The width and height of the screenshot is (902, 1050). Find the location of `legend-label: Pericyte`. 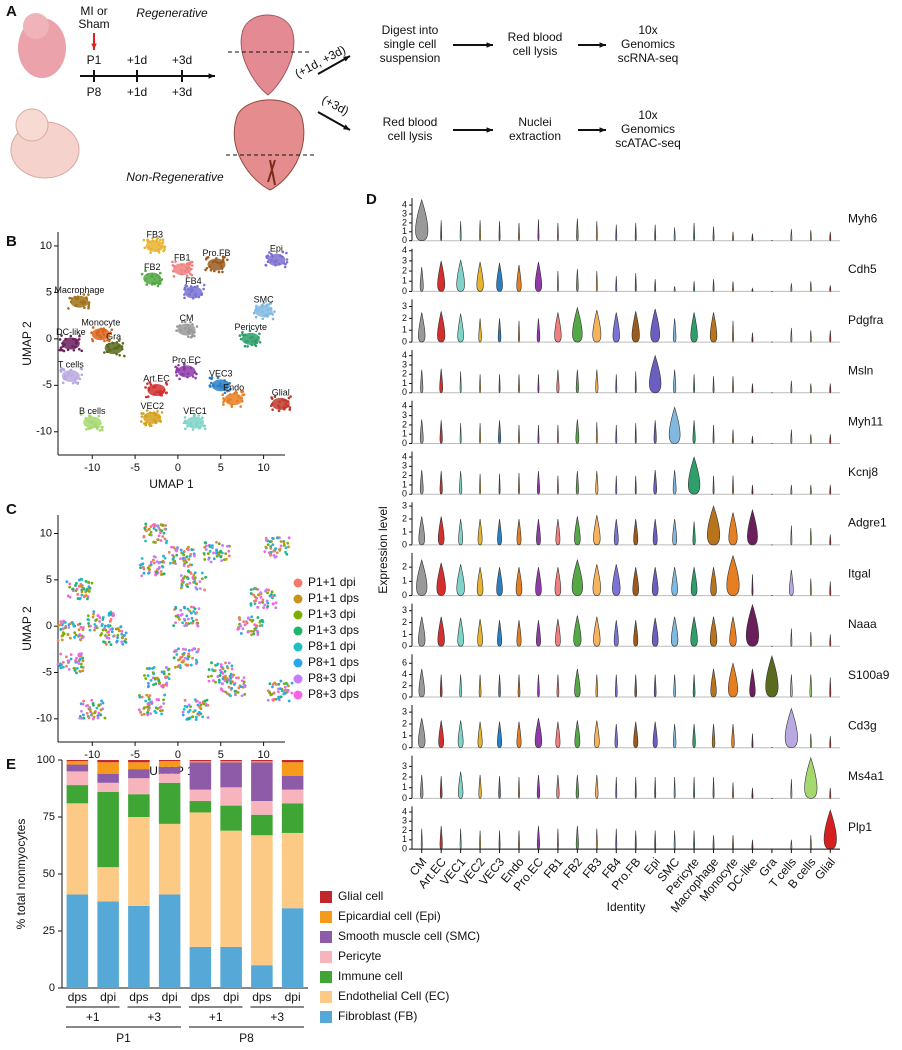

legend-label: Pericyte is located at coordinates (360, 956).